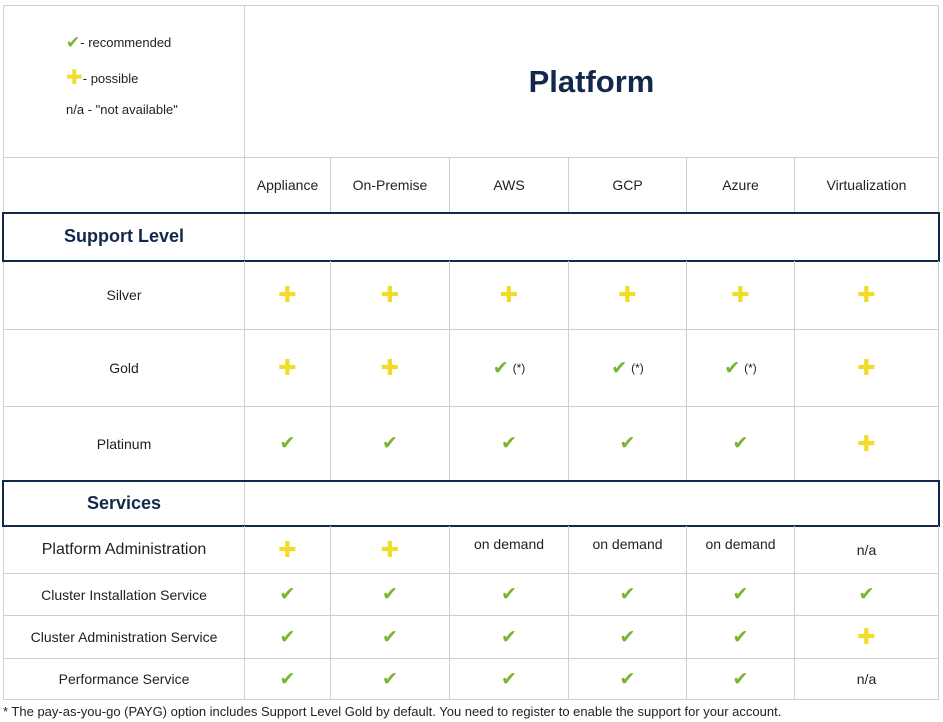 This screenshot has width=943, height=722. I want to click on column-header-blank, so click(124, 185).